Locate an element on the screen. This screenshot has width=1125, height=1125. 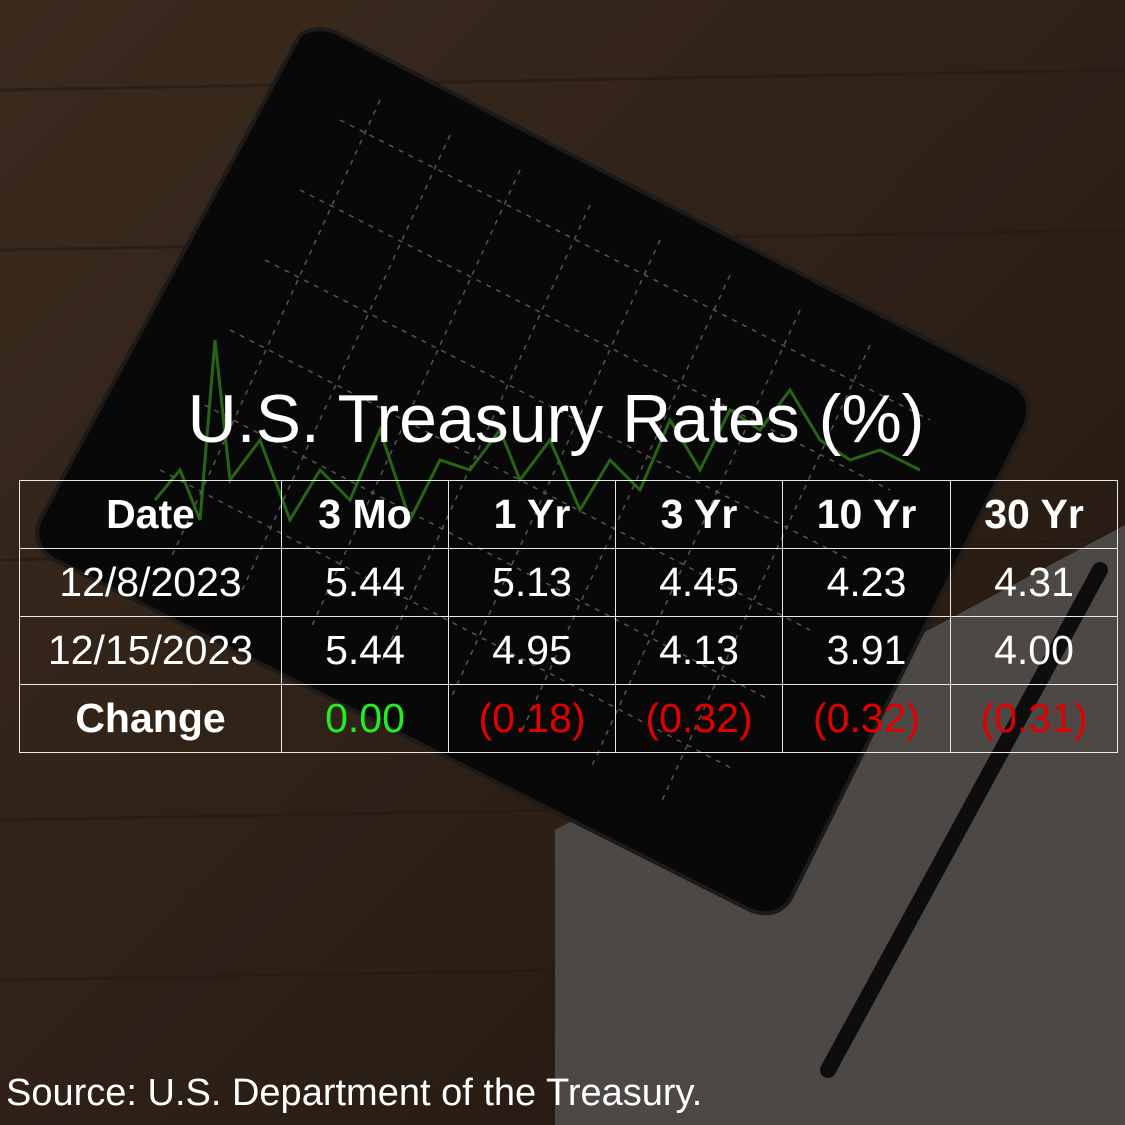
rate-cell: 4.23 is located at coordinates (866, 582).